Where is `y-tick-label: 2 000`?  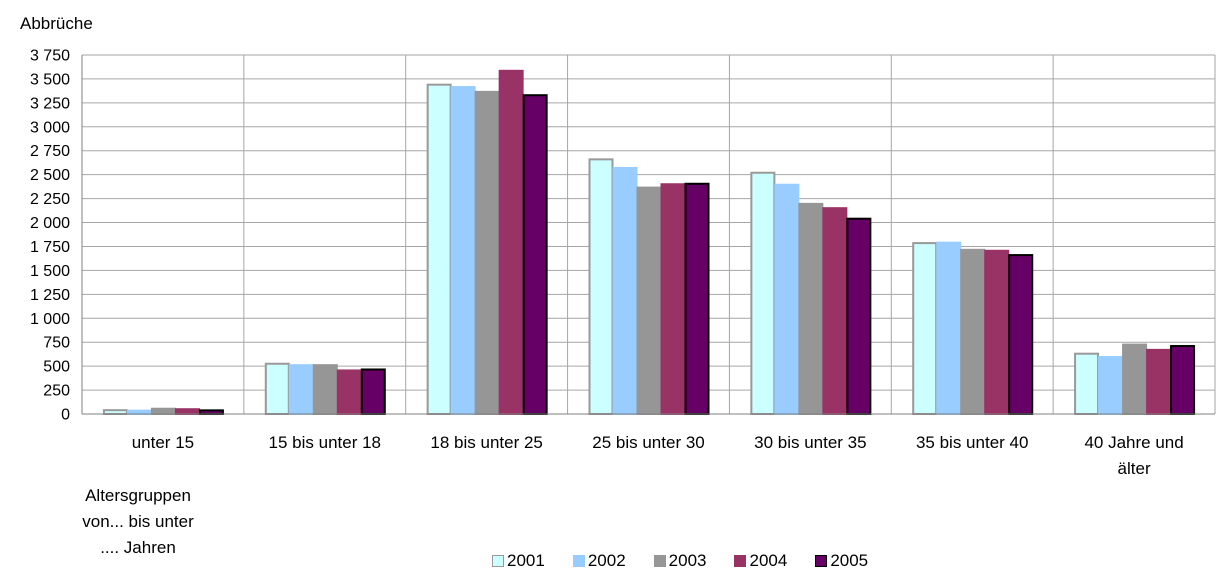 y-tick-label: 2 000 is located at coordinates (50, 223).